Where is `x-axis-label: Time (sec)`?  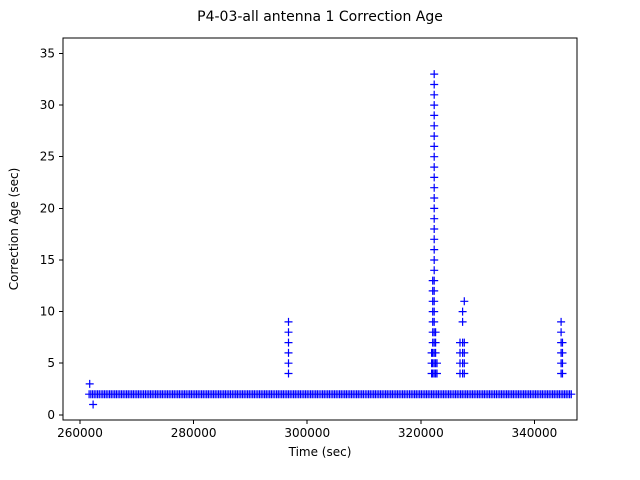
x-axis-label: Time (sec) is located at coordinates (320, 452).